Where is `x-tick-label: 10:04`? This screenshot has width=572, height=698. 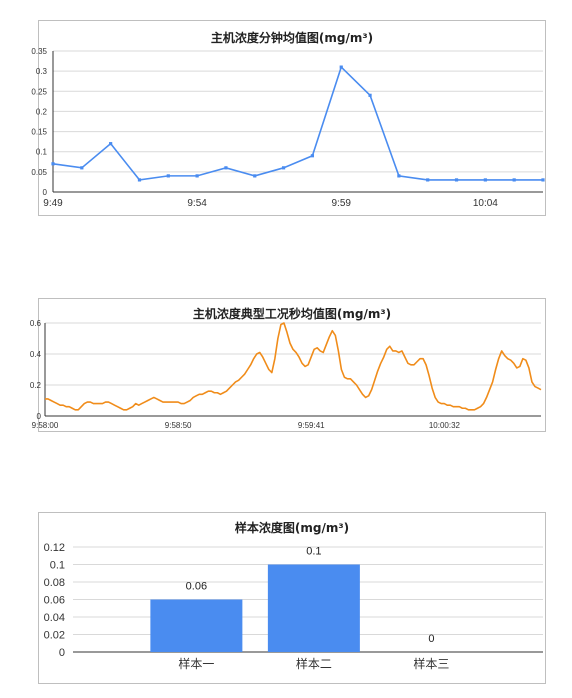 x-tick-label: 10:04 is located at coordinates (485, 203).